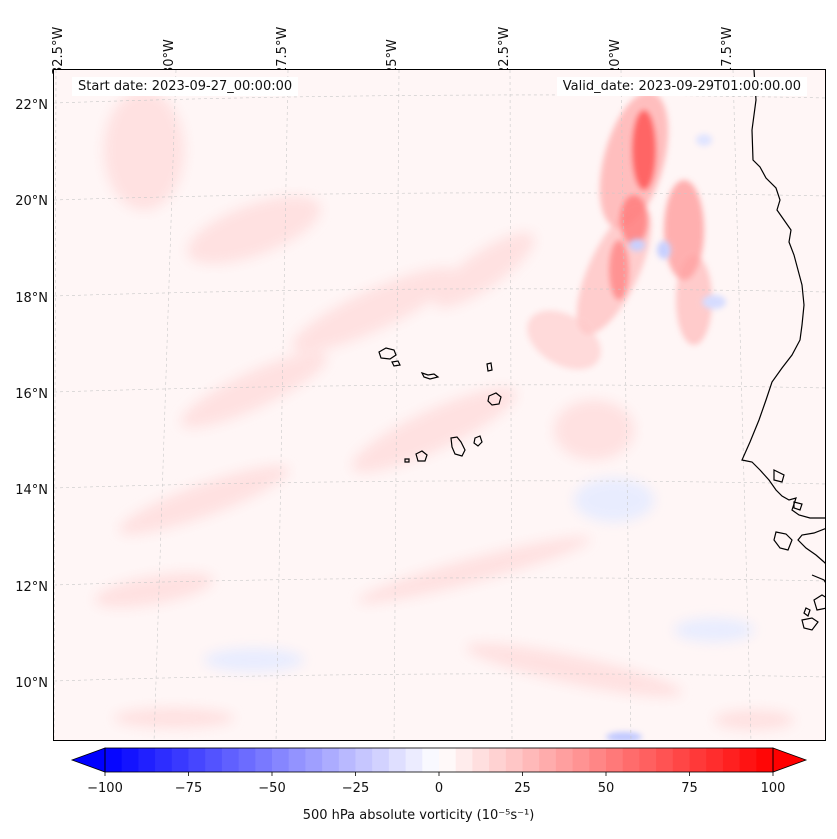 The height and width of the screenshot is (839, 837). I want to click on island-sal, so click(489, 367).